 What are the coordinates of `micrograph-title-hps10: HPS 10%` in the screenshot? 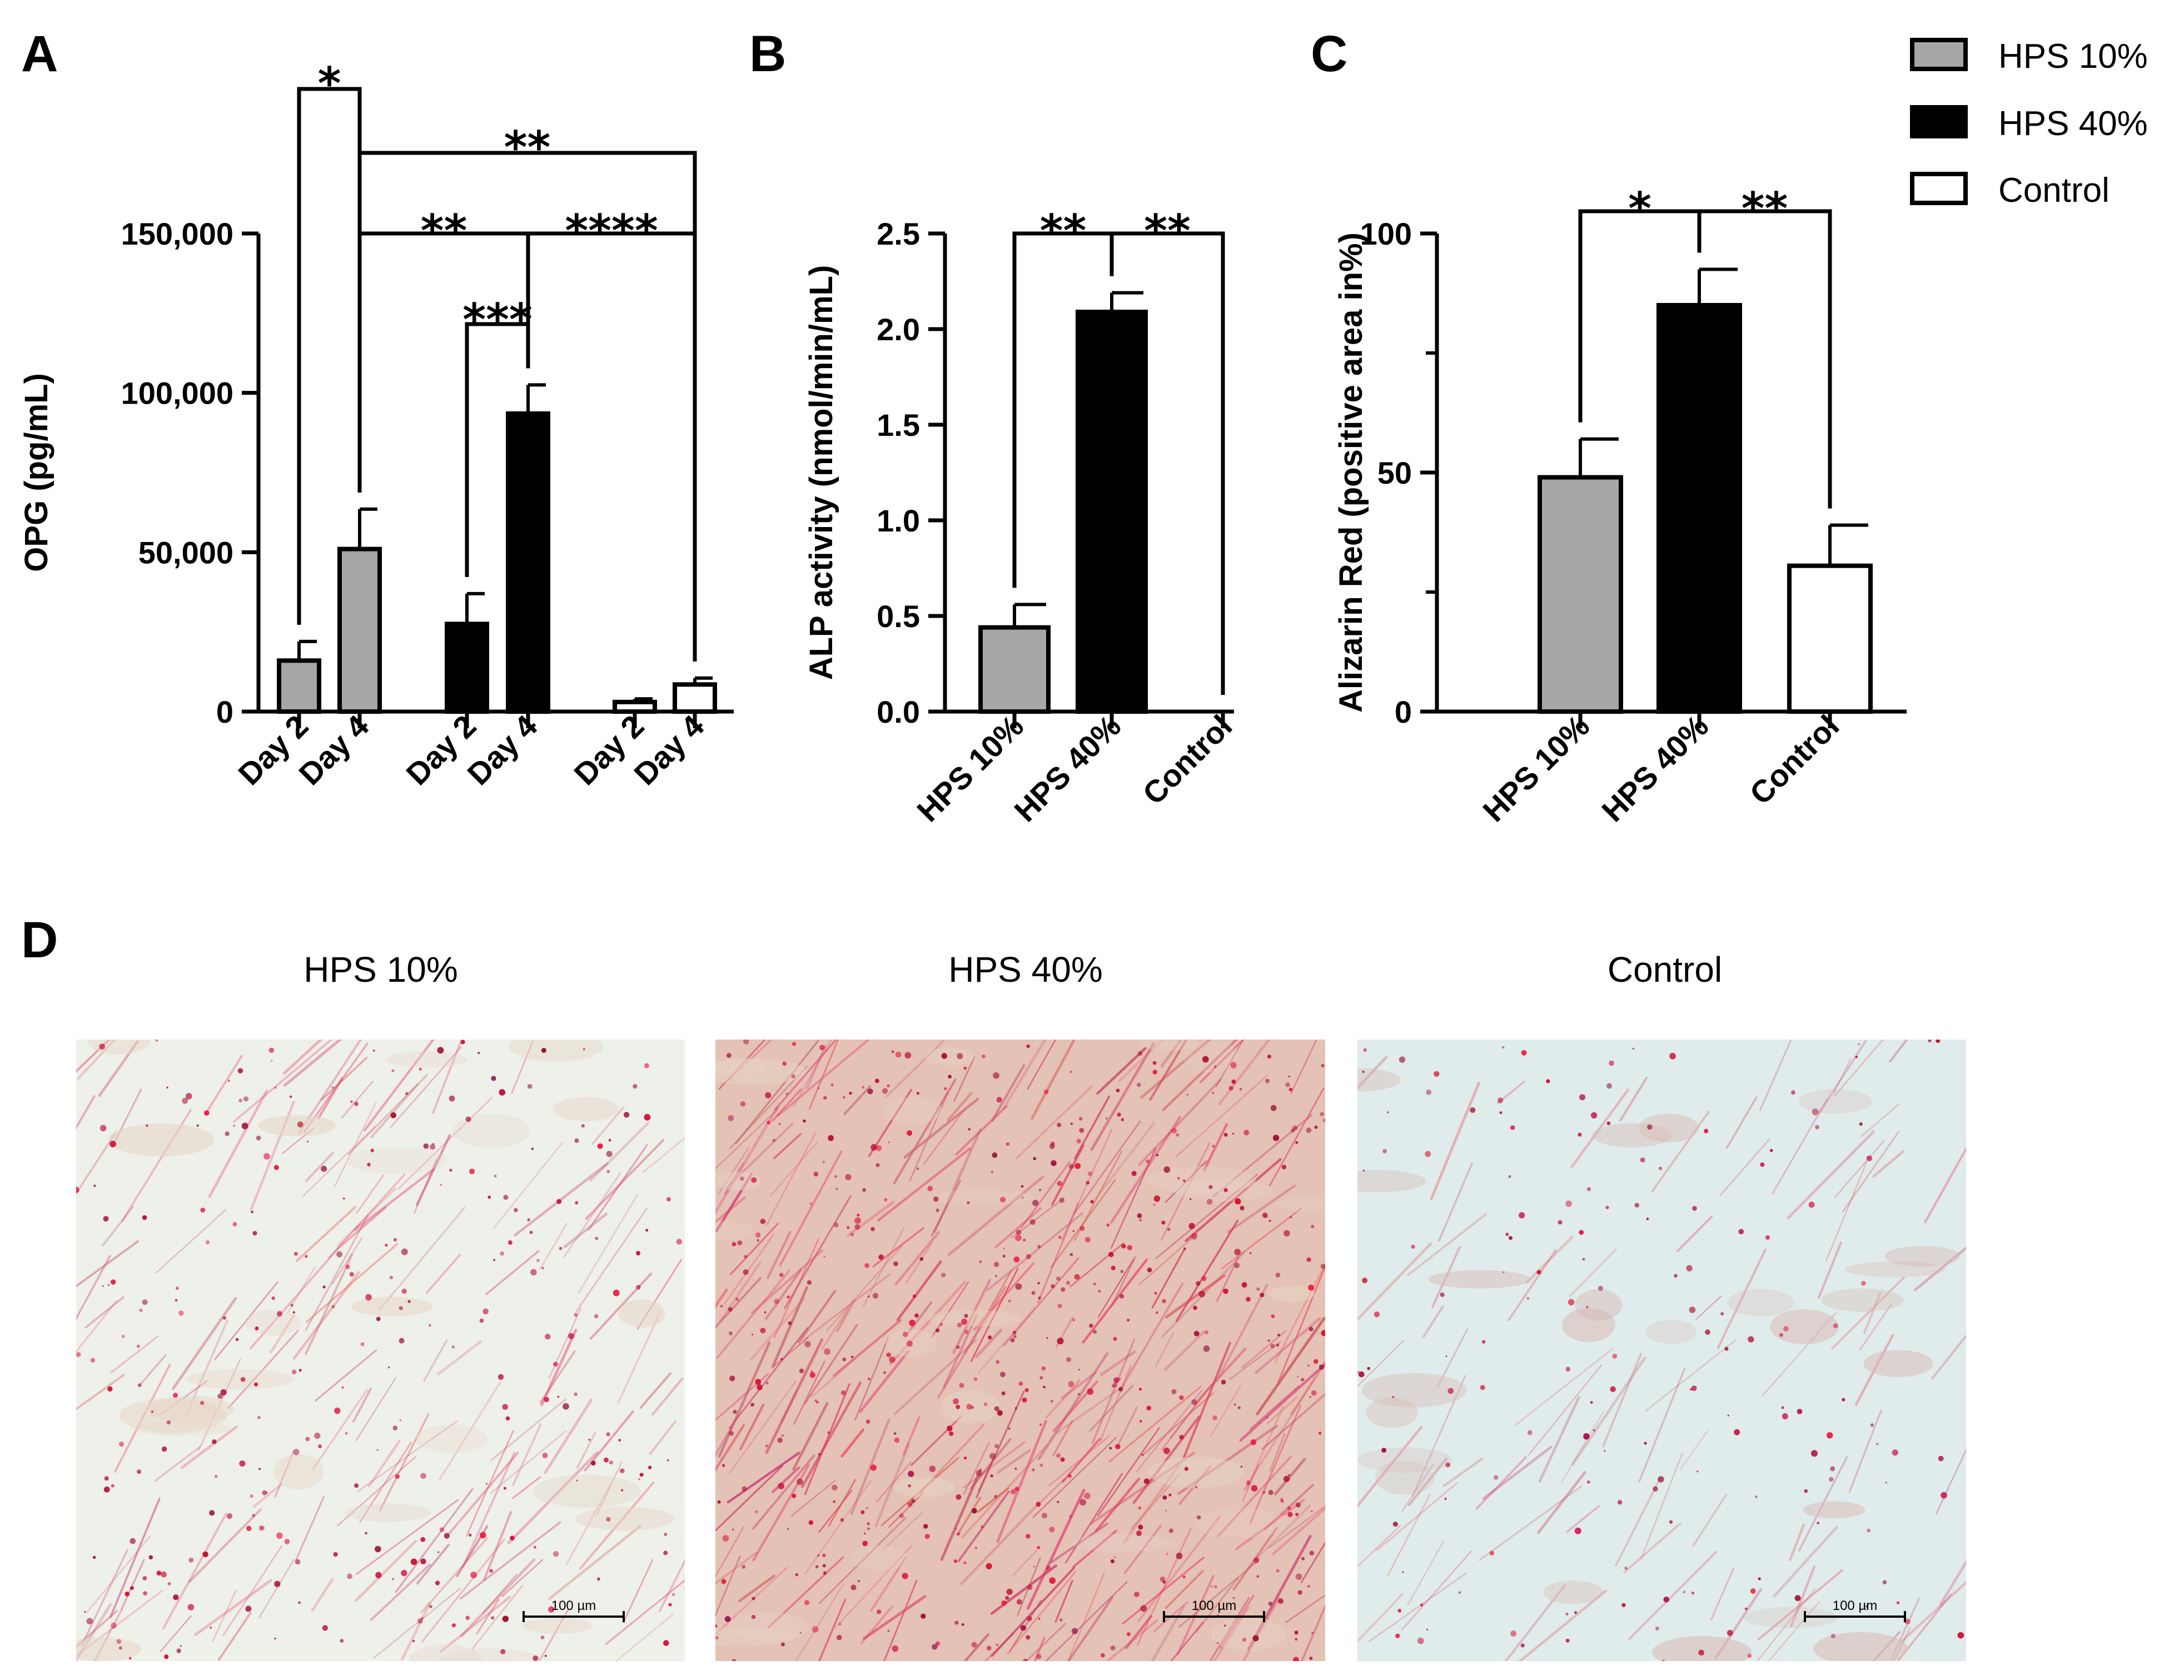 It's located at (380, 970).